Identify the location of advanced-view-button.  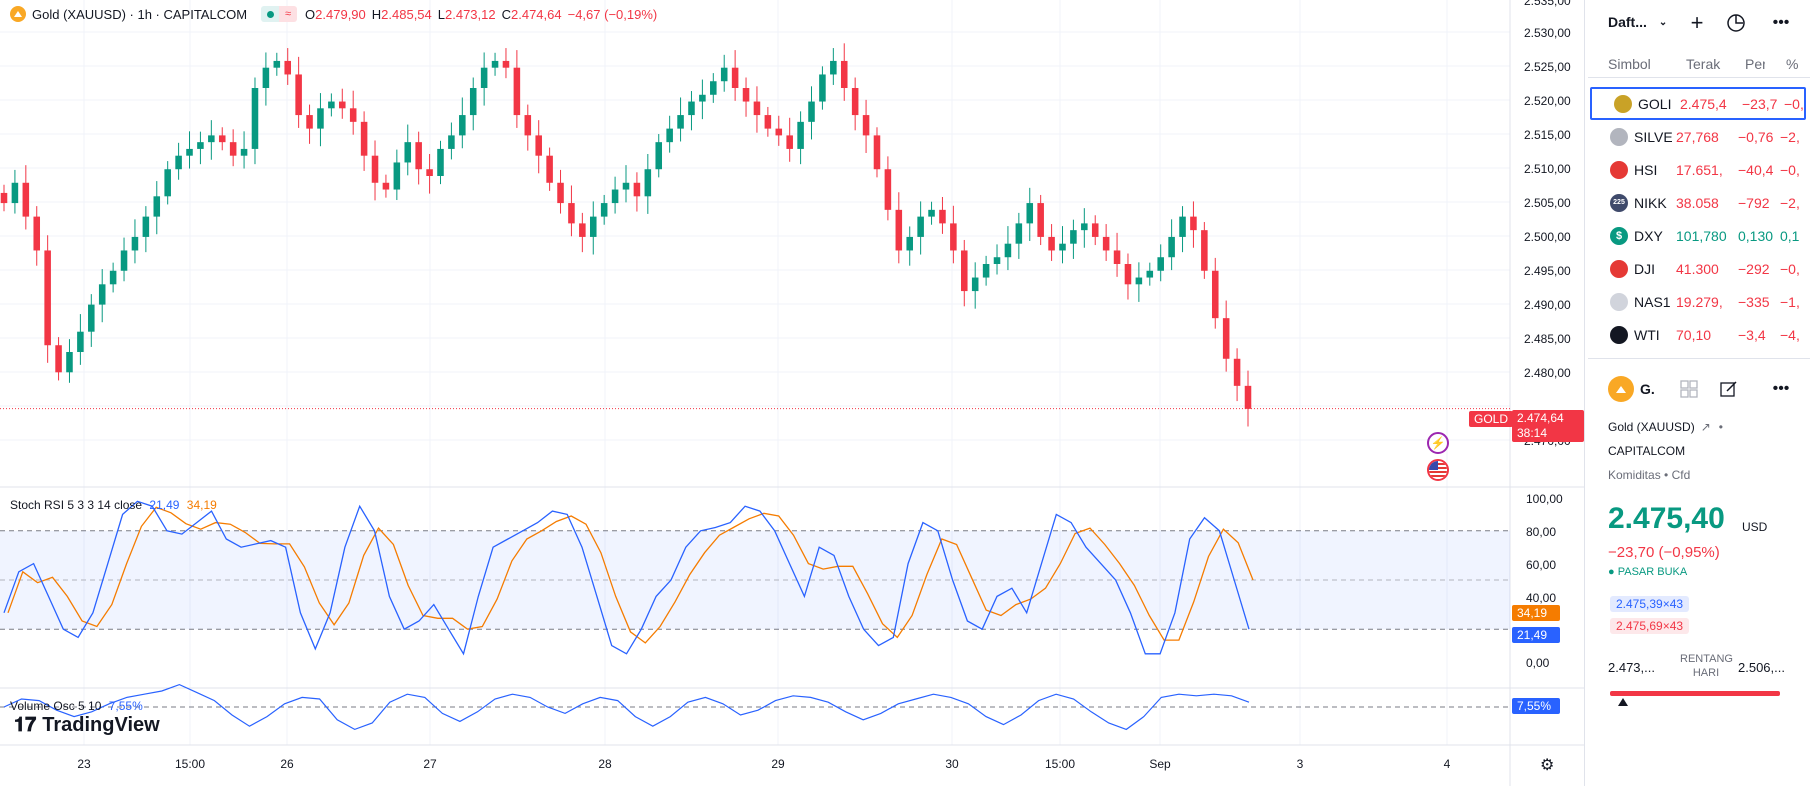
(1736, 23).